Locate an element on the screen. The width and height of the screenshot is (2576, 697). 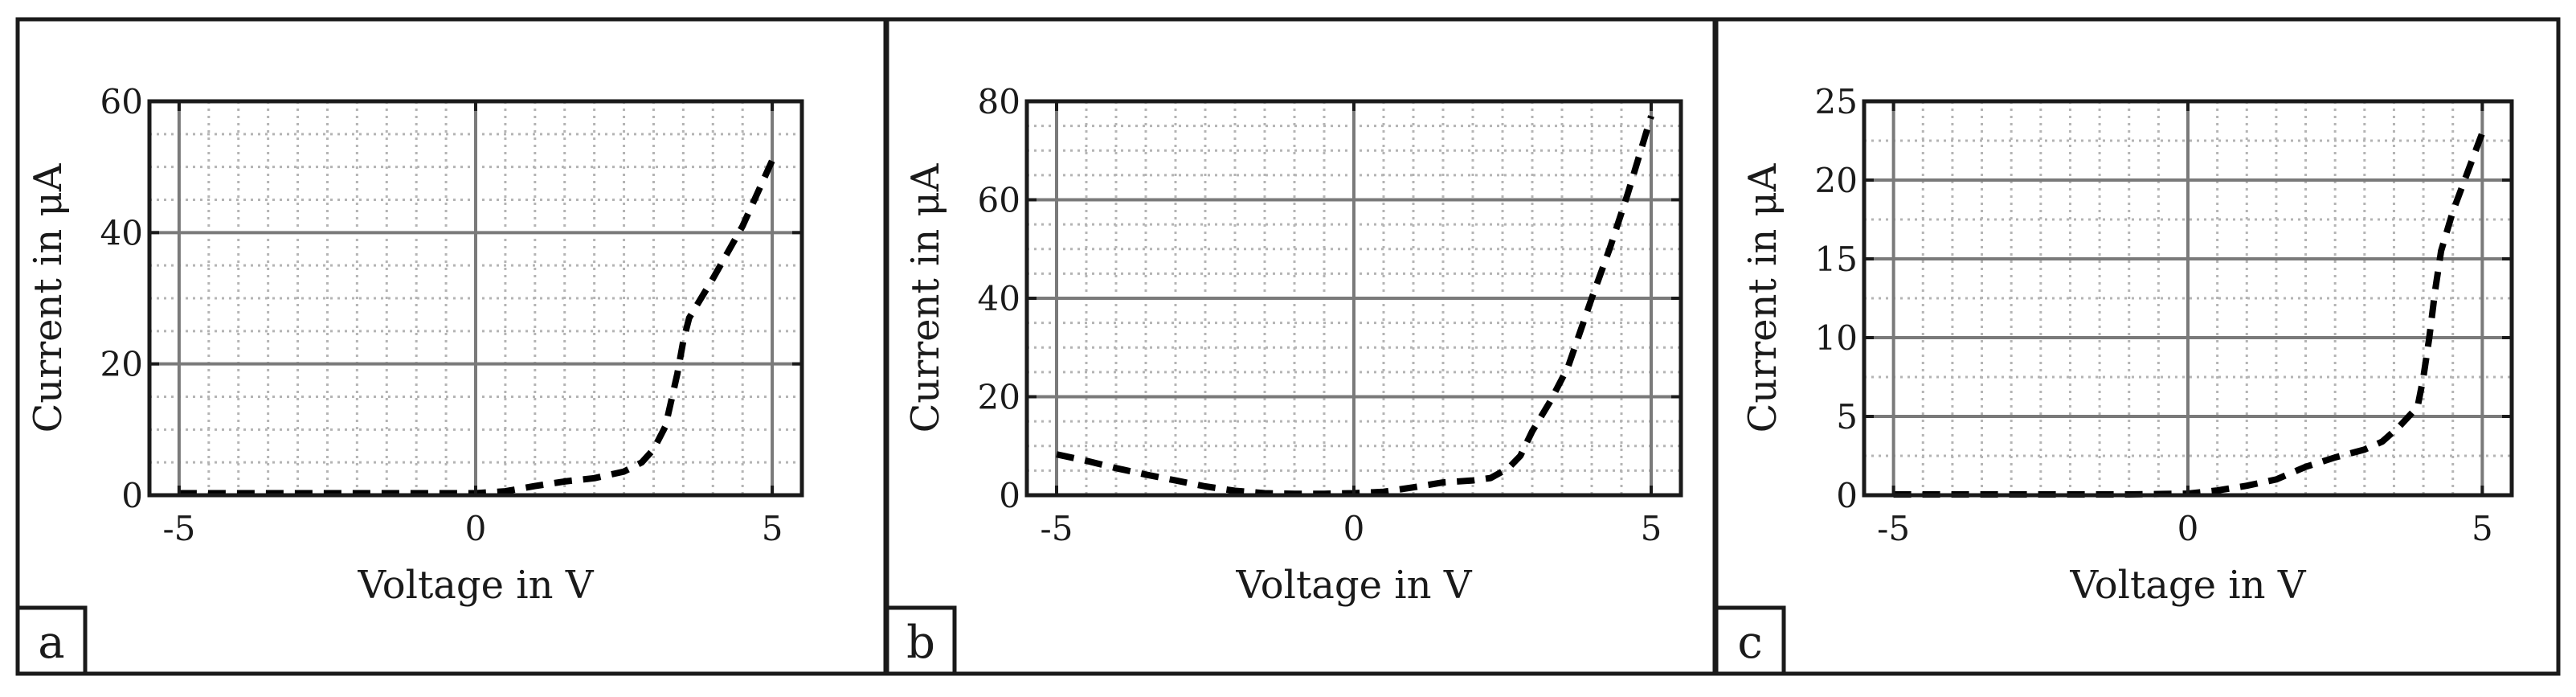
panel-tag-box-c is located at coordinates (1750, 640).